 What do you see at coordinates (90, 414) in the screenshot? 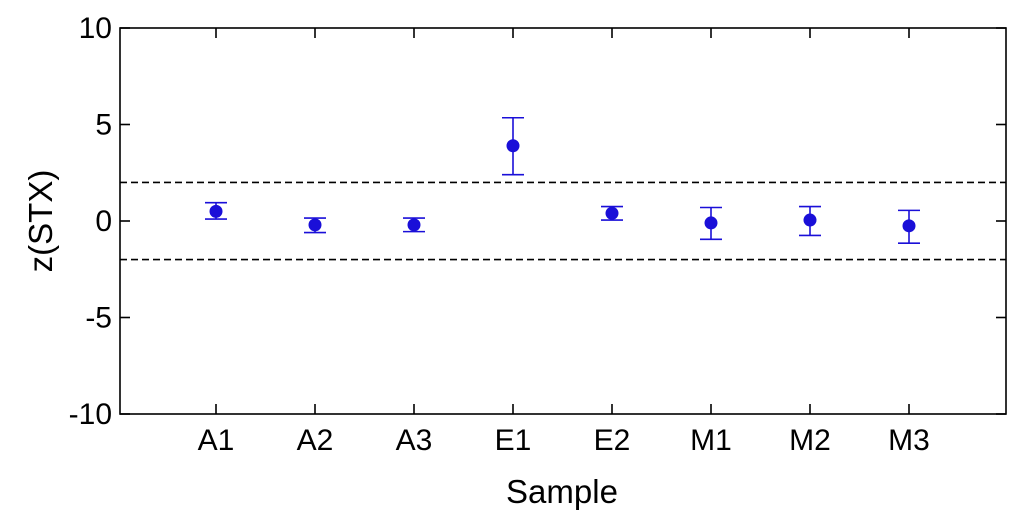
I see `y-tick-label: -10` at bounding box center [90, 414].